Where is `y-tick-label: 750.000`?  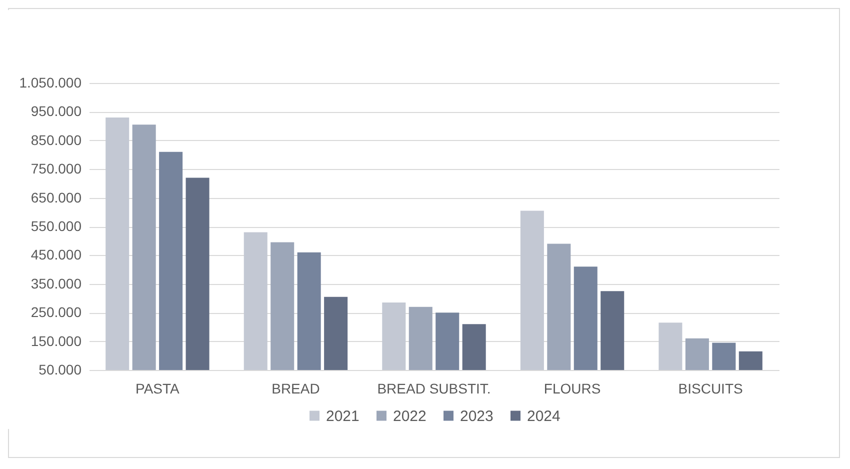 y-tick-label: 750.000 is located at coordinates (56, 168).